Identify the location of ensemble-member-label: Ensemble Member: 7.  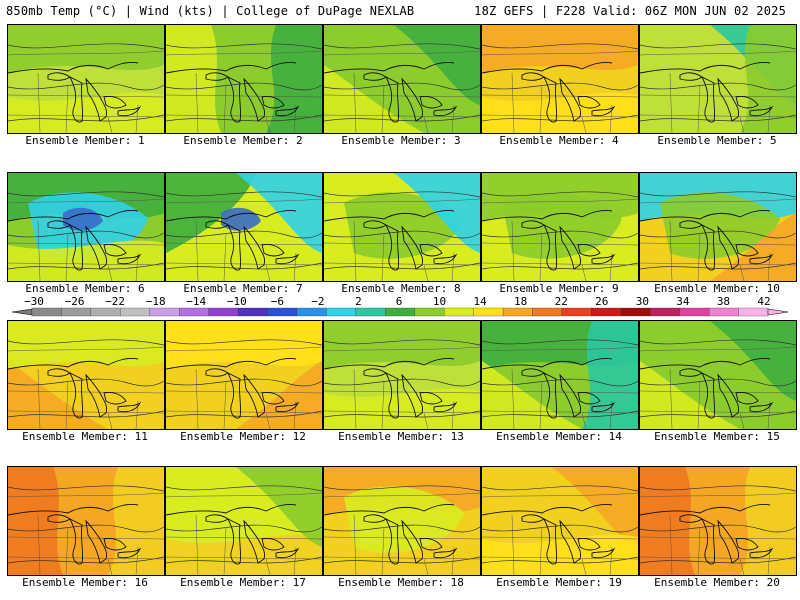
(243, 288).